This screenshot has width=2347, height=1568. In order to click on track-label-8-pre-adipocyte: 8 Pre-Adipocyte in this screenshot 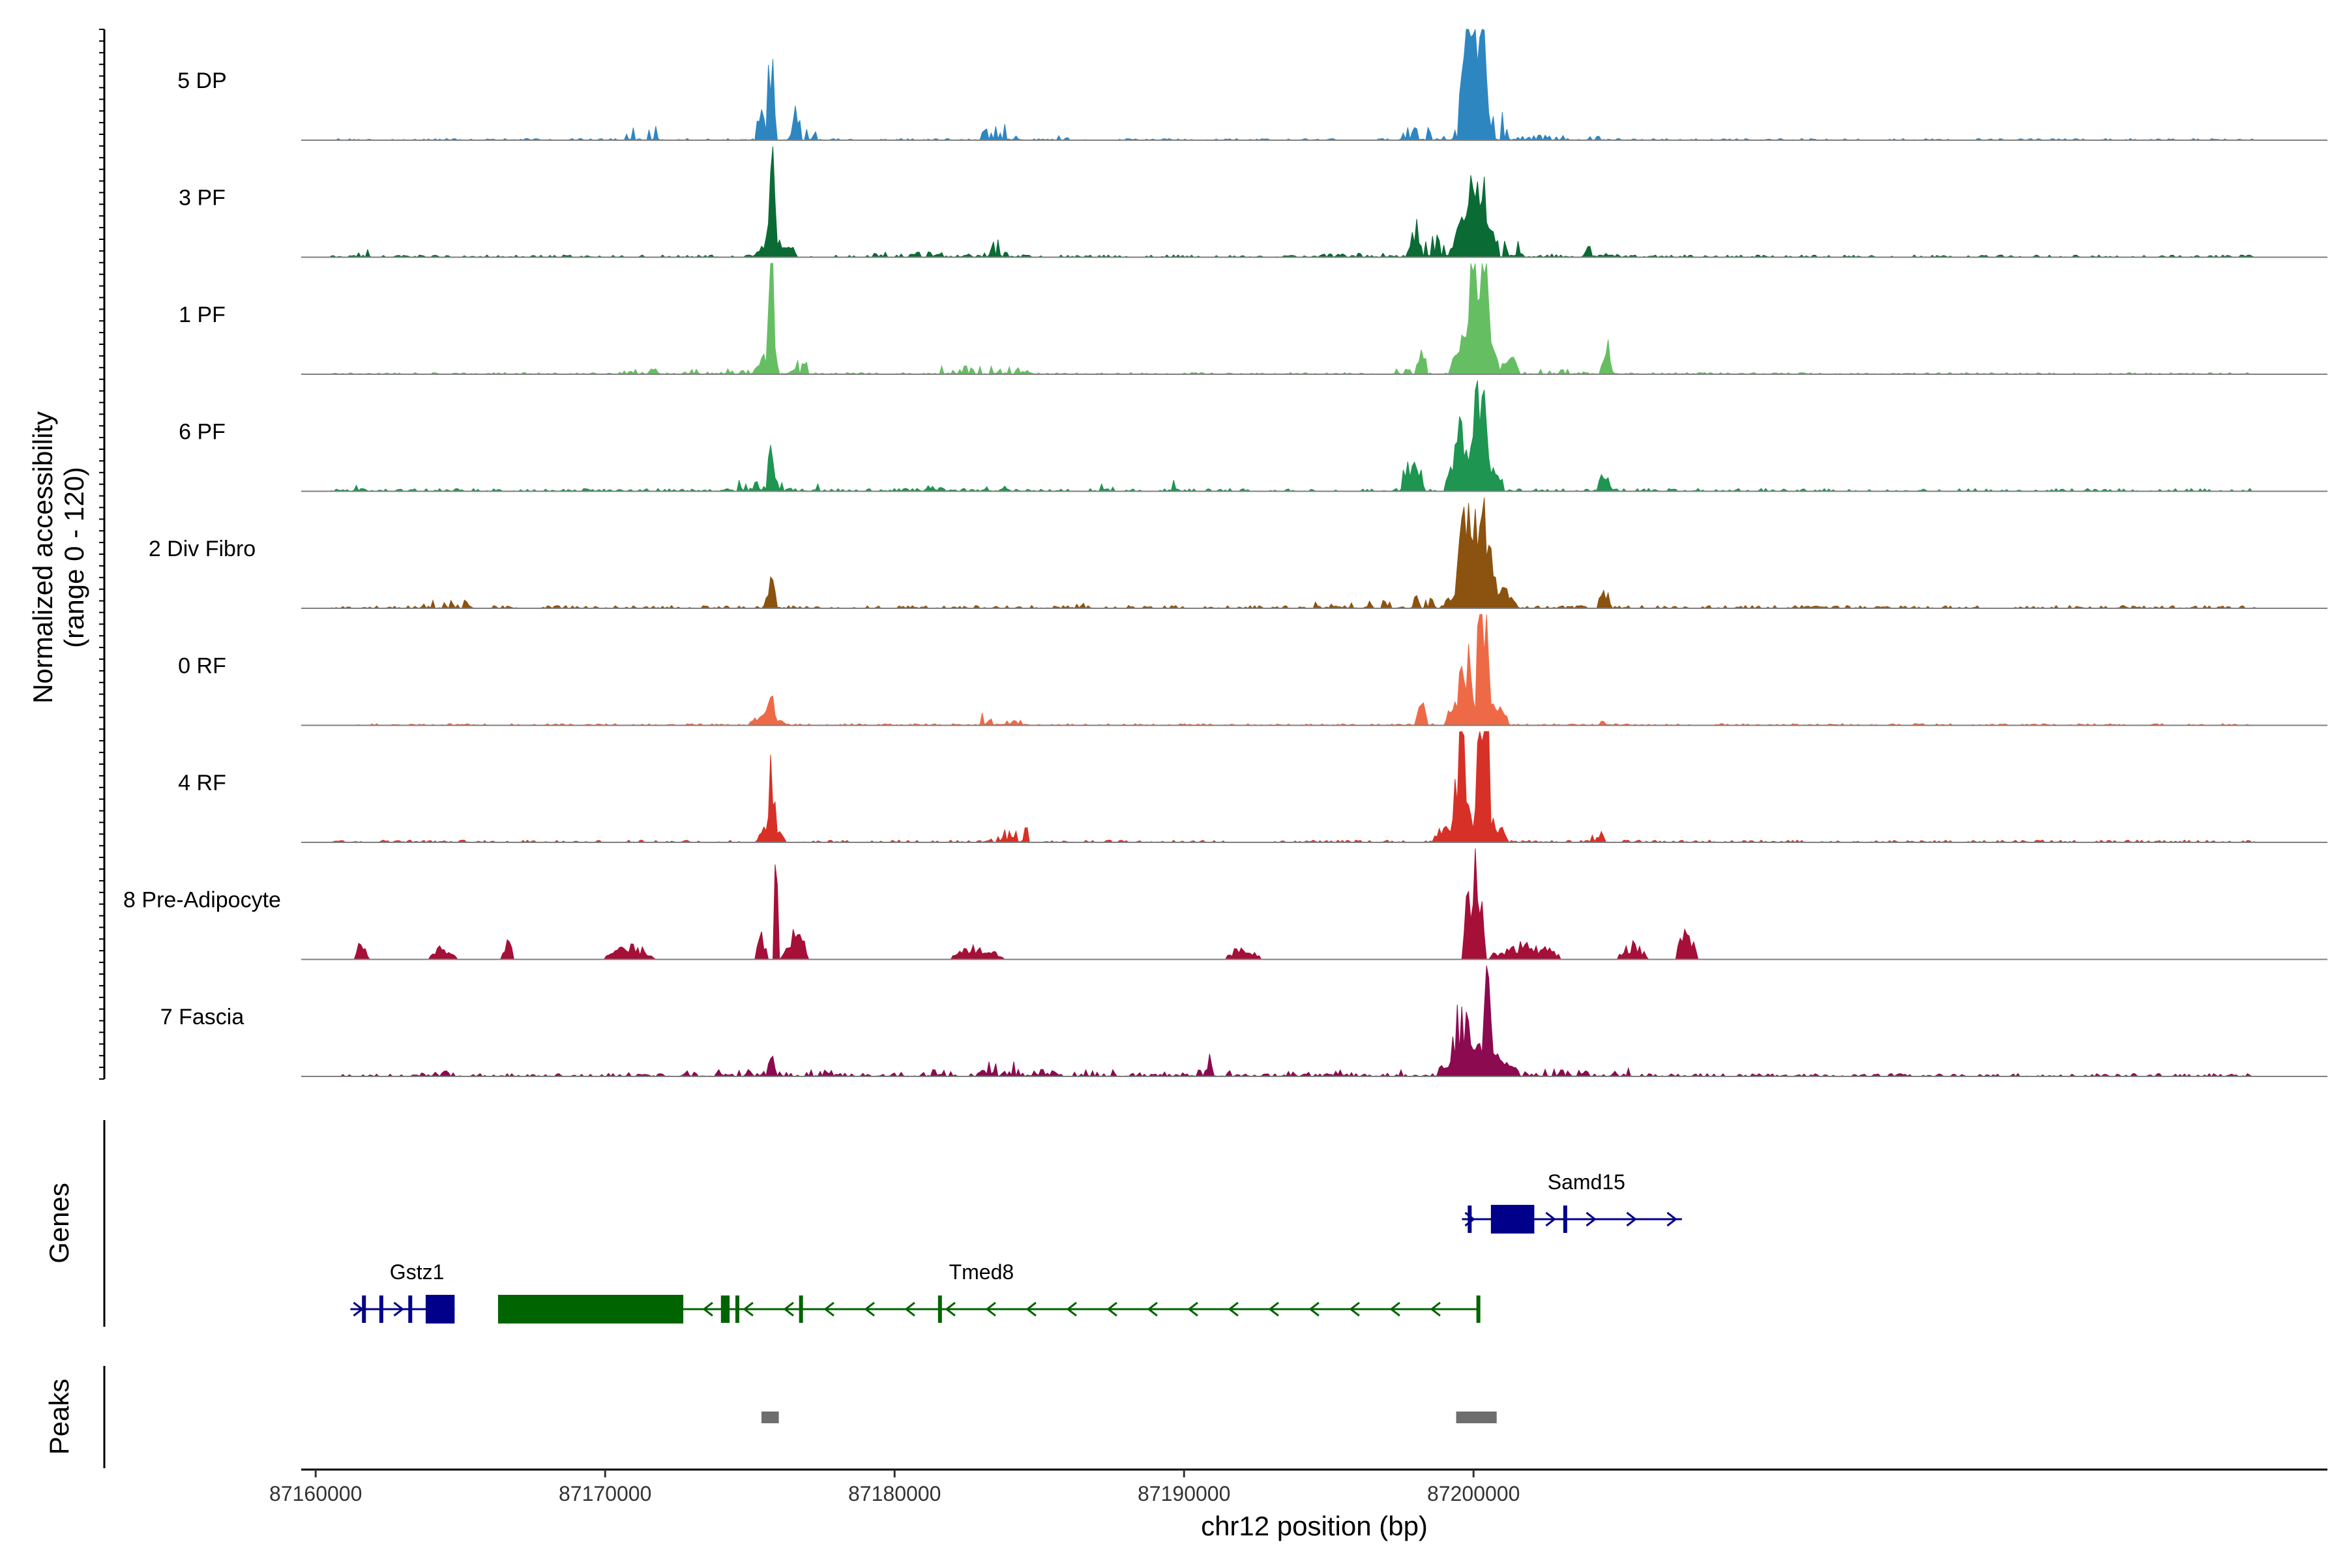, I will do `click(202, 901)`.